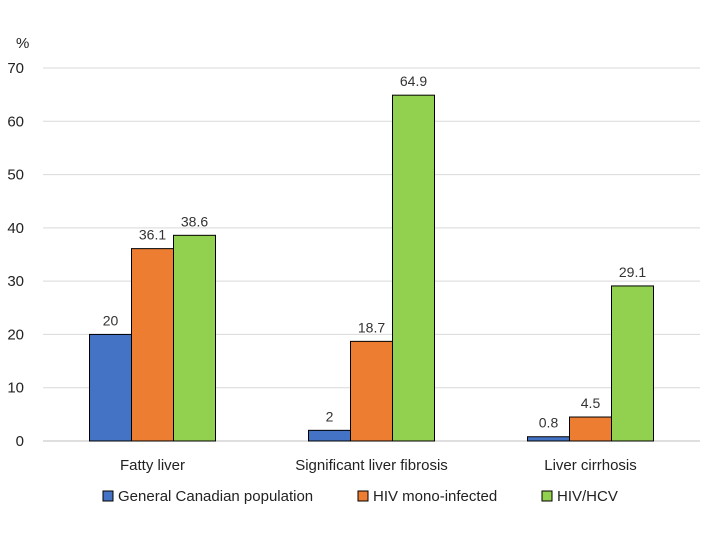 The height and width of the screenshot is (545, 720). Describe the element at coordinates (15, 281) in the screenshot. I see `y-tick-label: 30` at that location.